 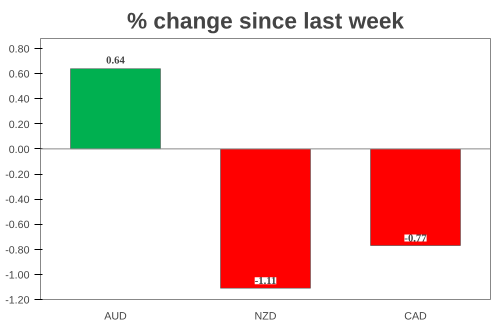 What do you see at coordinates (19, 150) in the screenshot?
I see `y-tick-label: 0.00` at bounding box center [19, 150].